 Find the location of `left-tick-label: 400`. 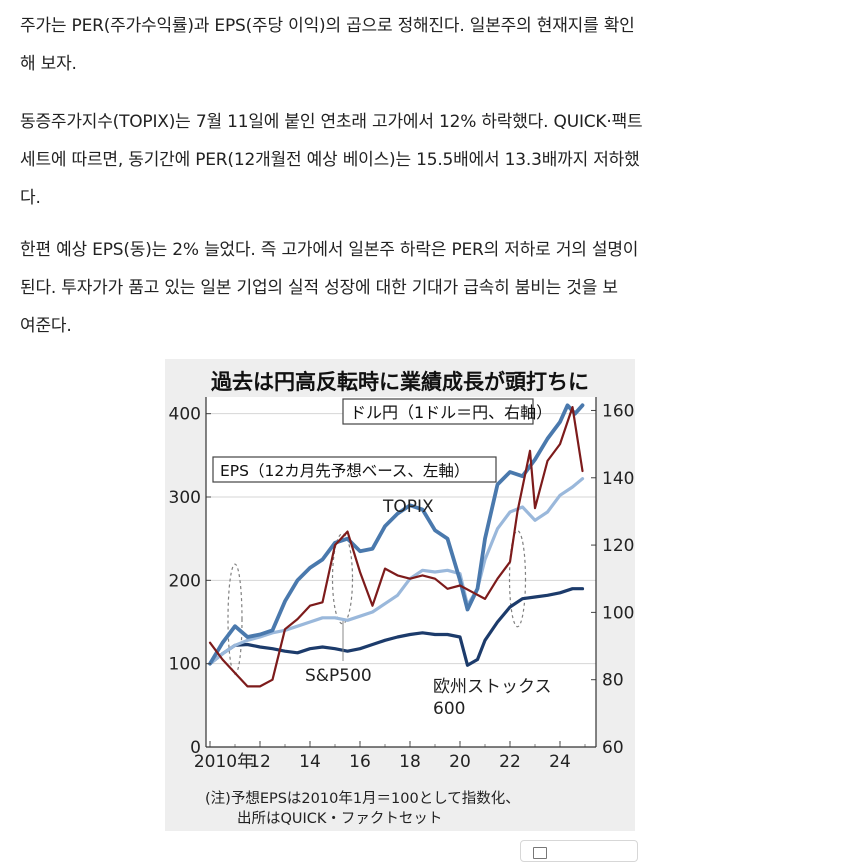

left-tick-label: 400 is located at coordinates (185, 415).